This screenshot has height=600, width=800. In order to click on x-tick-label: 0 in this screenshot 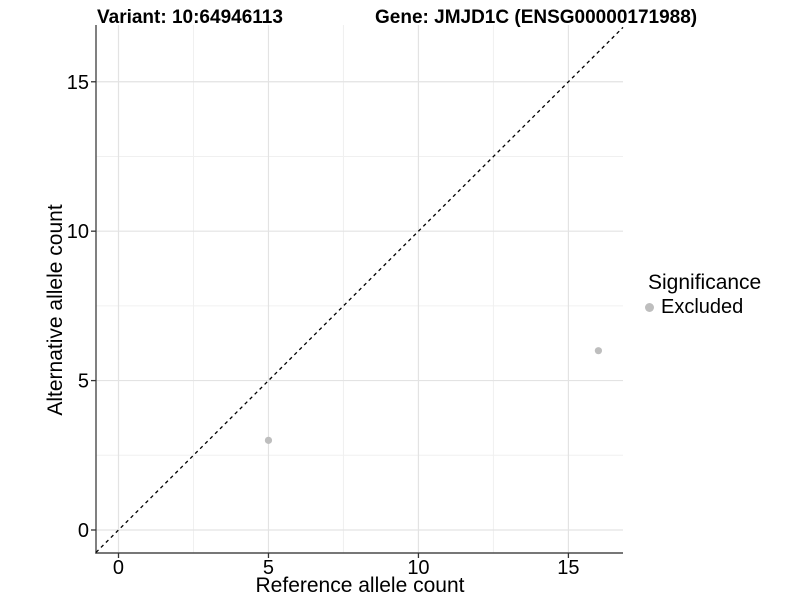, I will do `click(118, 568)`.